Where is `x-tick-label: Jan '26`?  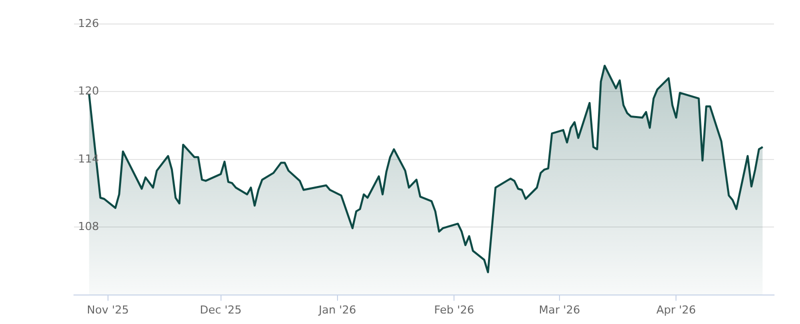
x-tick-label: Jan '26 is located at coordinates (337, 309).